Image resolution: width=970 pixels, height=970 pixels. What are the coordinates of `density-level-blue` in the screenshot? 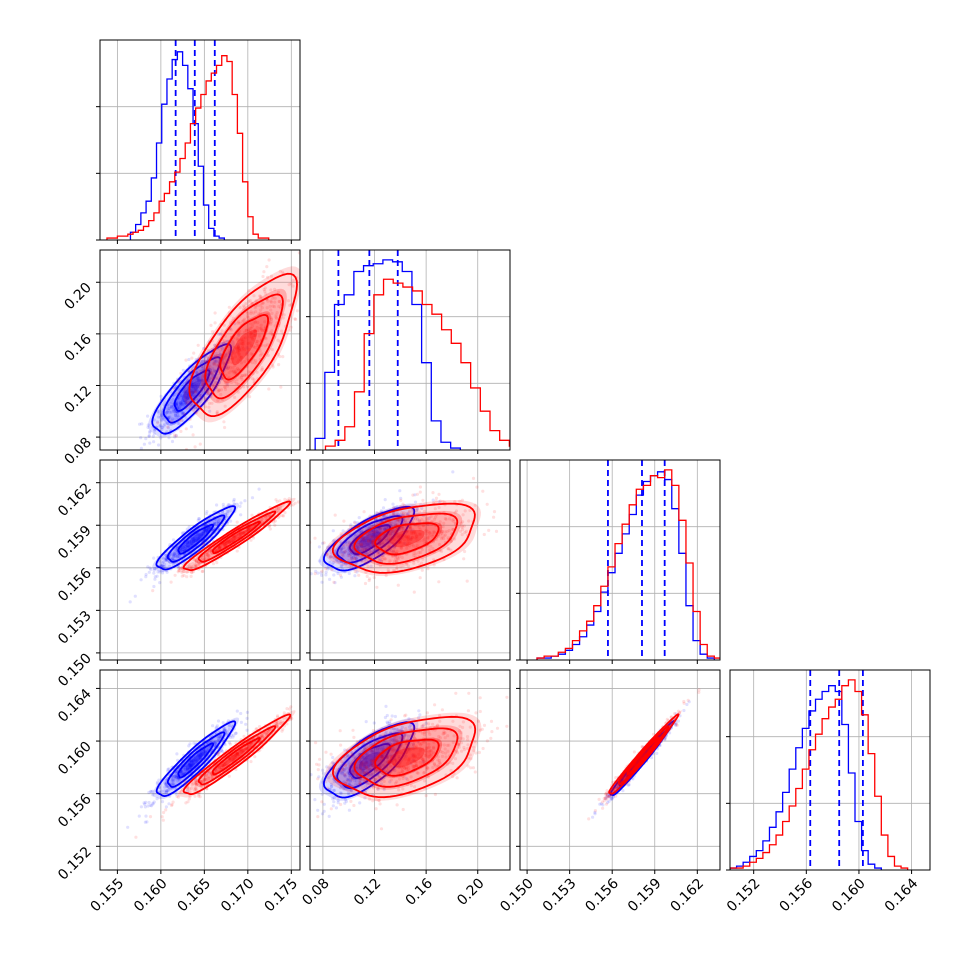 It's located at (196, 760).